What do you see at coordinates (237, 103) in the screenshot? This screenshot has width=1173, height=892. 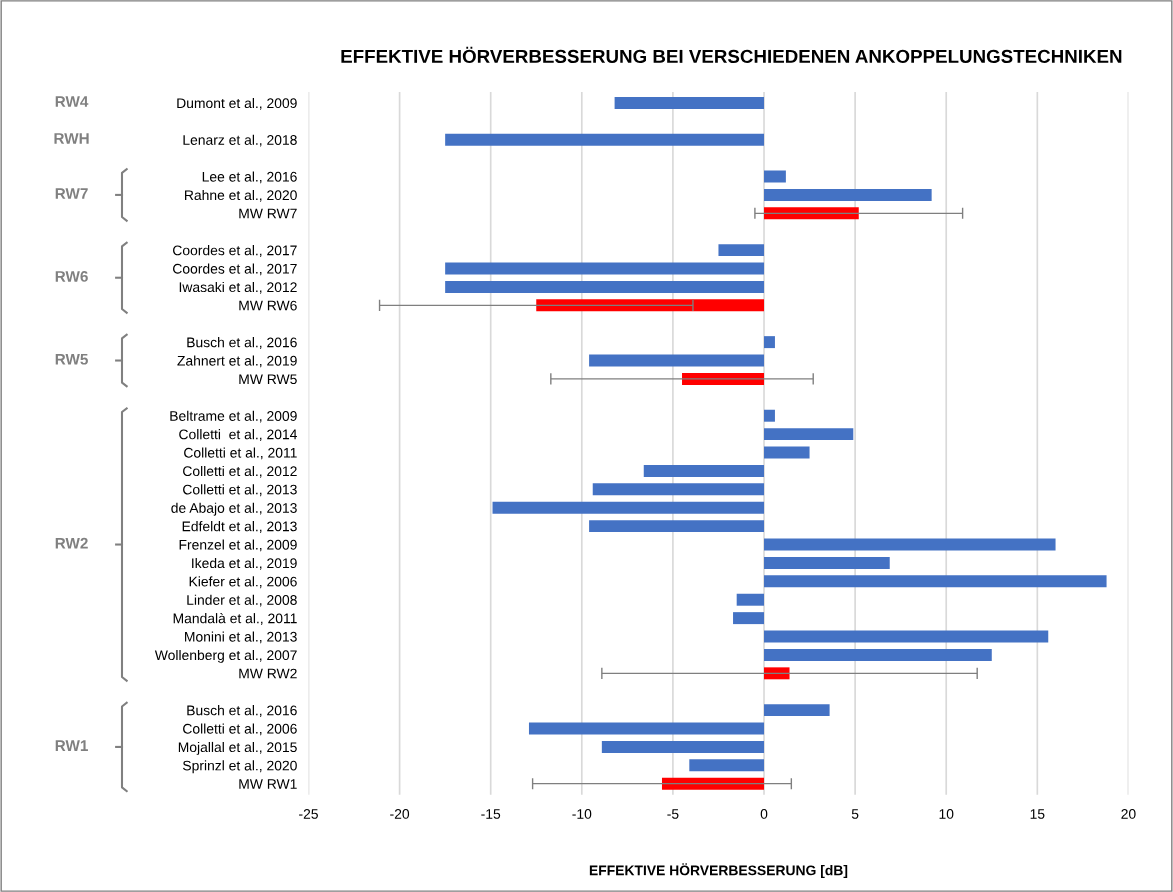 I see `y-tick-label: Dumont et al., 2009` at bounding box center [237, 103].